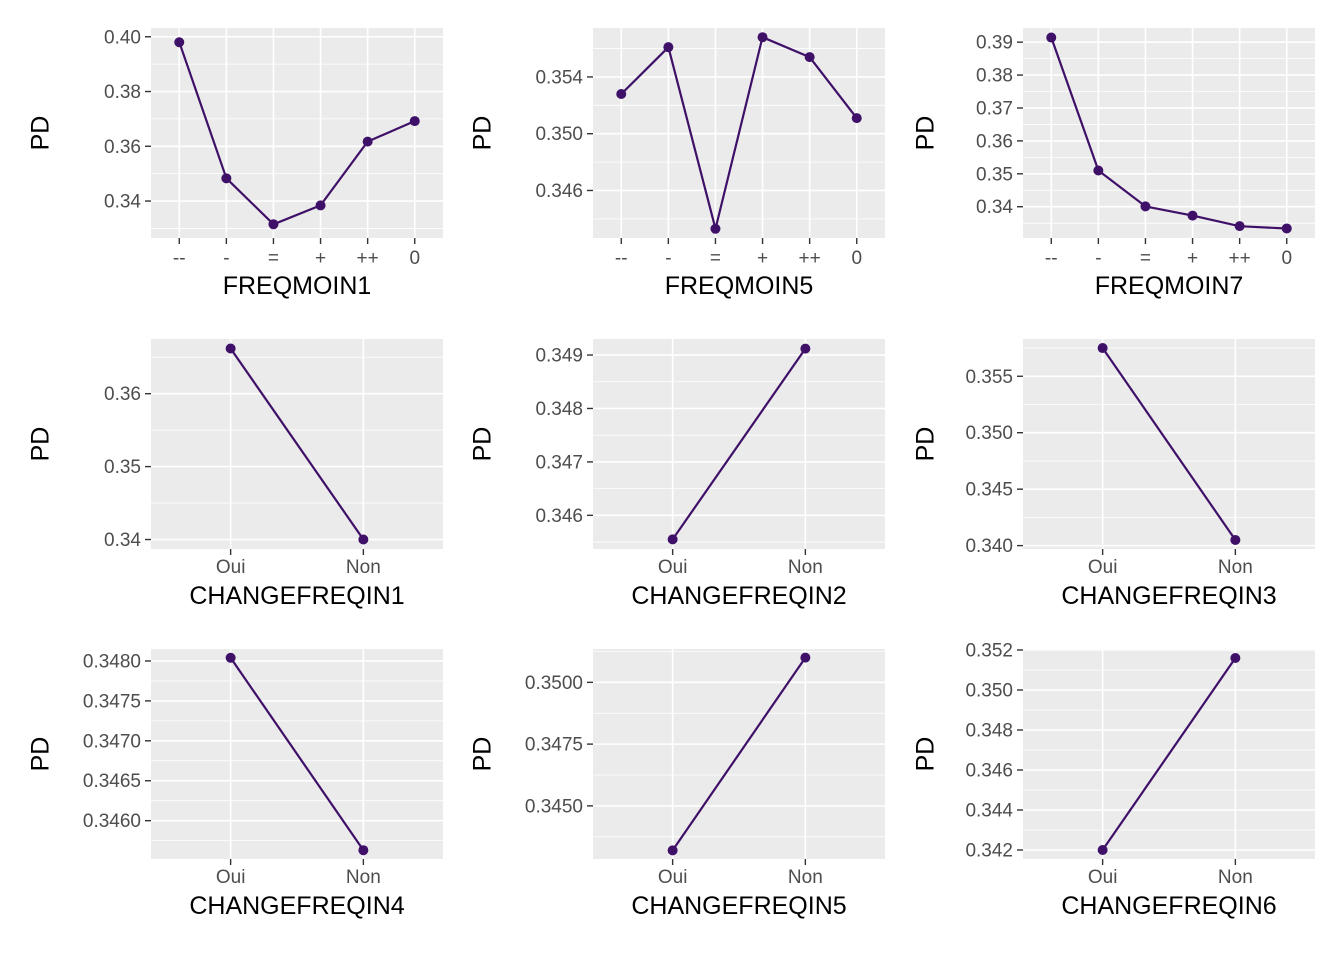 The image size is (1344, 960). What do you see at coordinates (559, 356) in the screenshot?
I see `y-tick-label: 0.349` at bounding box center [559, 356].